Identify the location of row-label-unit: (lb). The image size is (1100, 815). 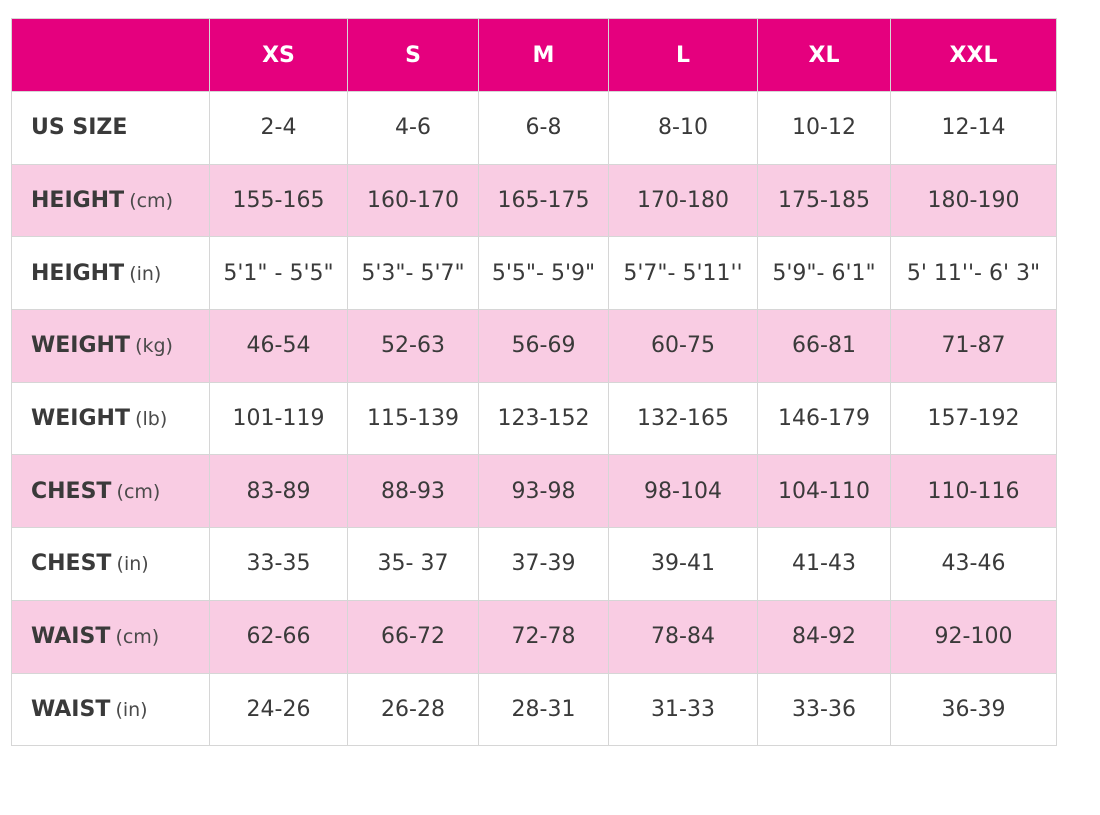
(151, 419).